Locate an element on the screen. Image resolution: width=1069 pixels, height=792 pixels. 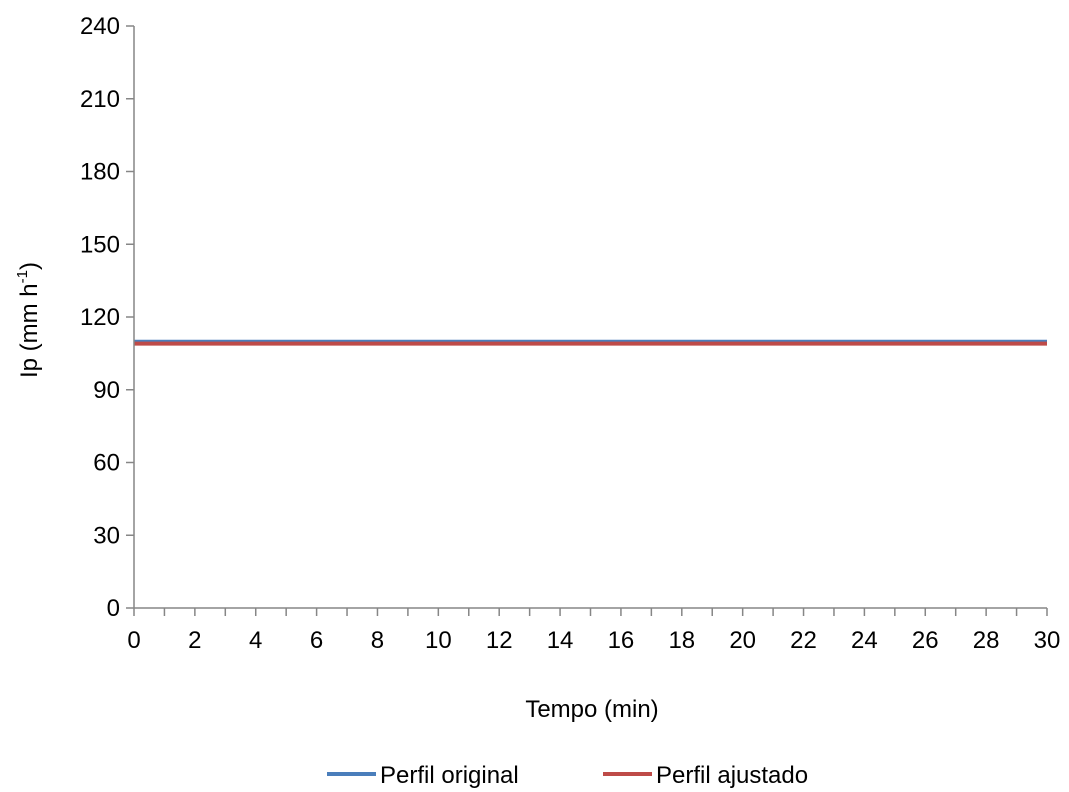
x-tick-label: 12 is located at coordinates (499, 640).